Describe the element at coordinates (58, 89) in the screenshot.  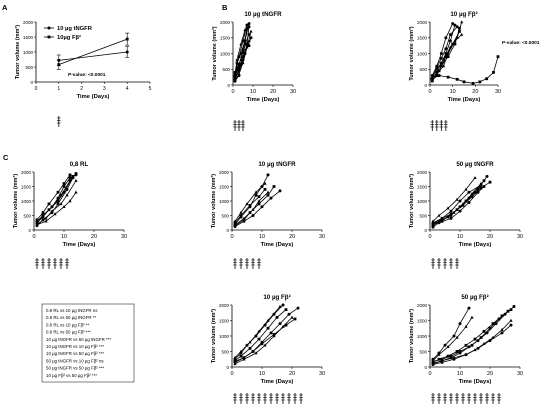
I see `x-tick-label: 1` at that location.